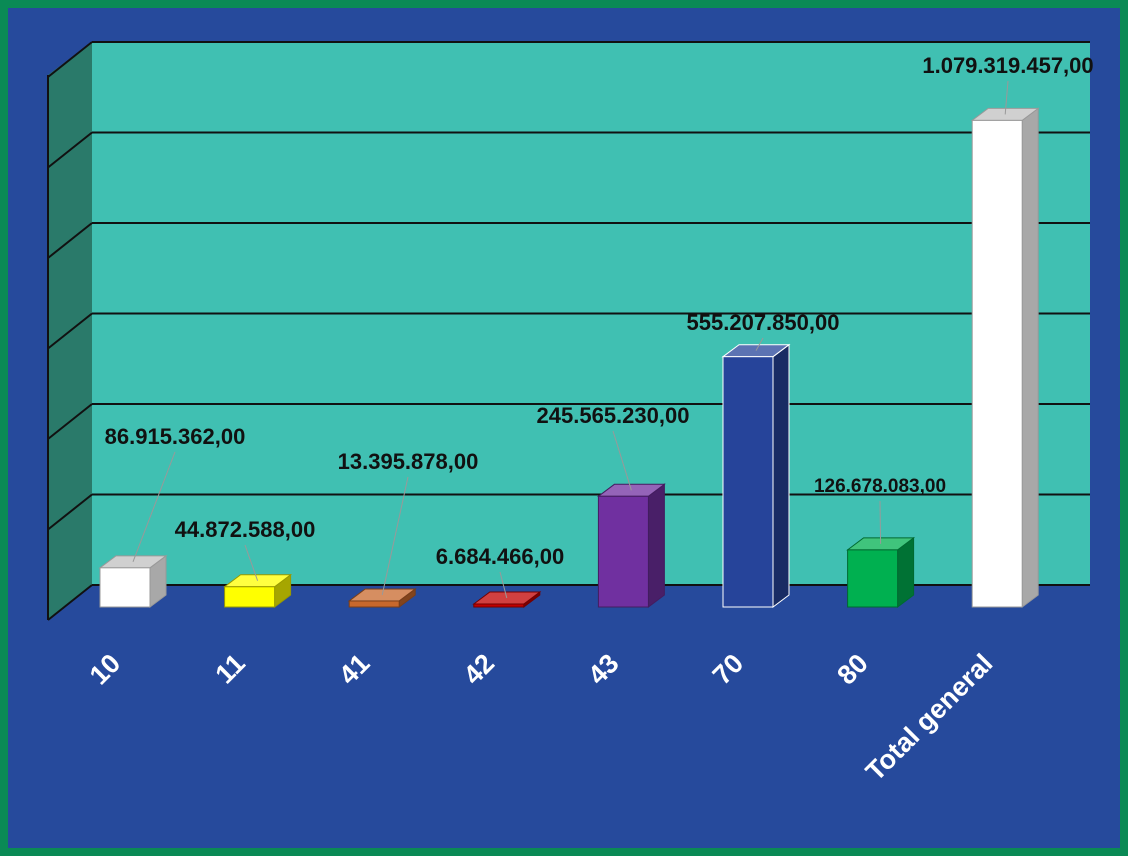  What do you see at coordinates (500, 556) in the screenshot?
I see `value-label: 6.684.466,00` at bounding box center [500, 556].